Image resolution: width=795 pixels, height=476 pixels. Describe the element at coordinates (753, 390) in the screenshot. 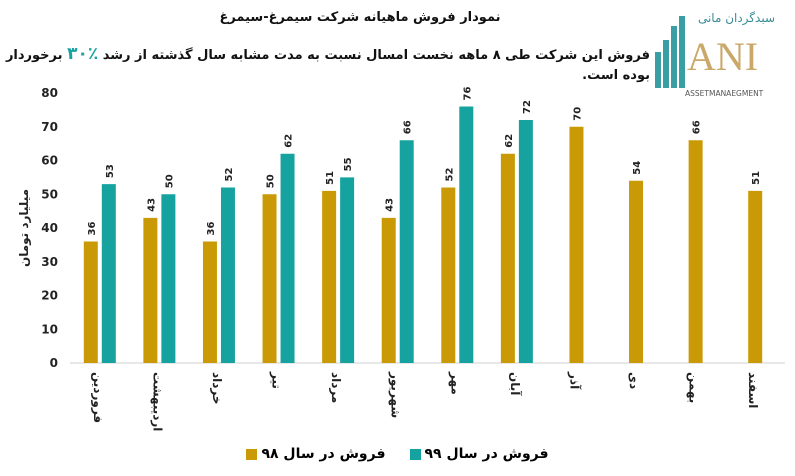

I see `x-tick-label: اسفند` at that location.